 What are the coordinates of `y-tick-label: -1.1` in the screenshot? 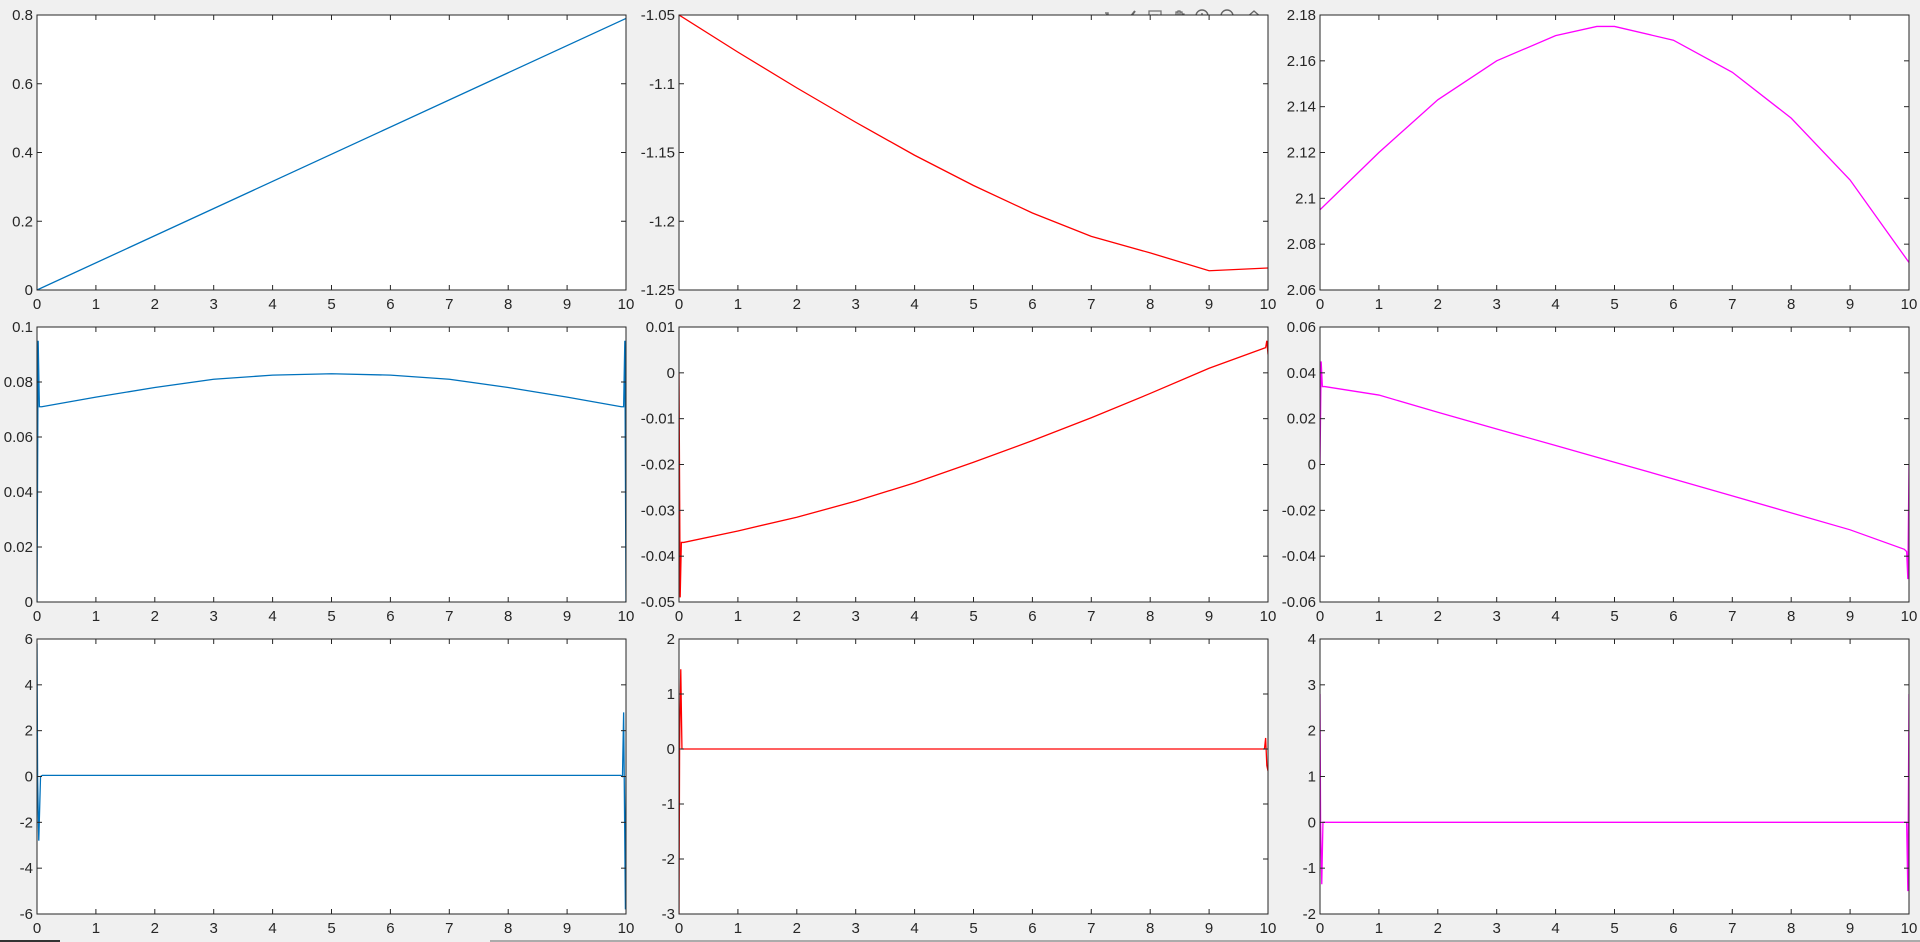 It's located at (662, 84).